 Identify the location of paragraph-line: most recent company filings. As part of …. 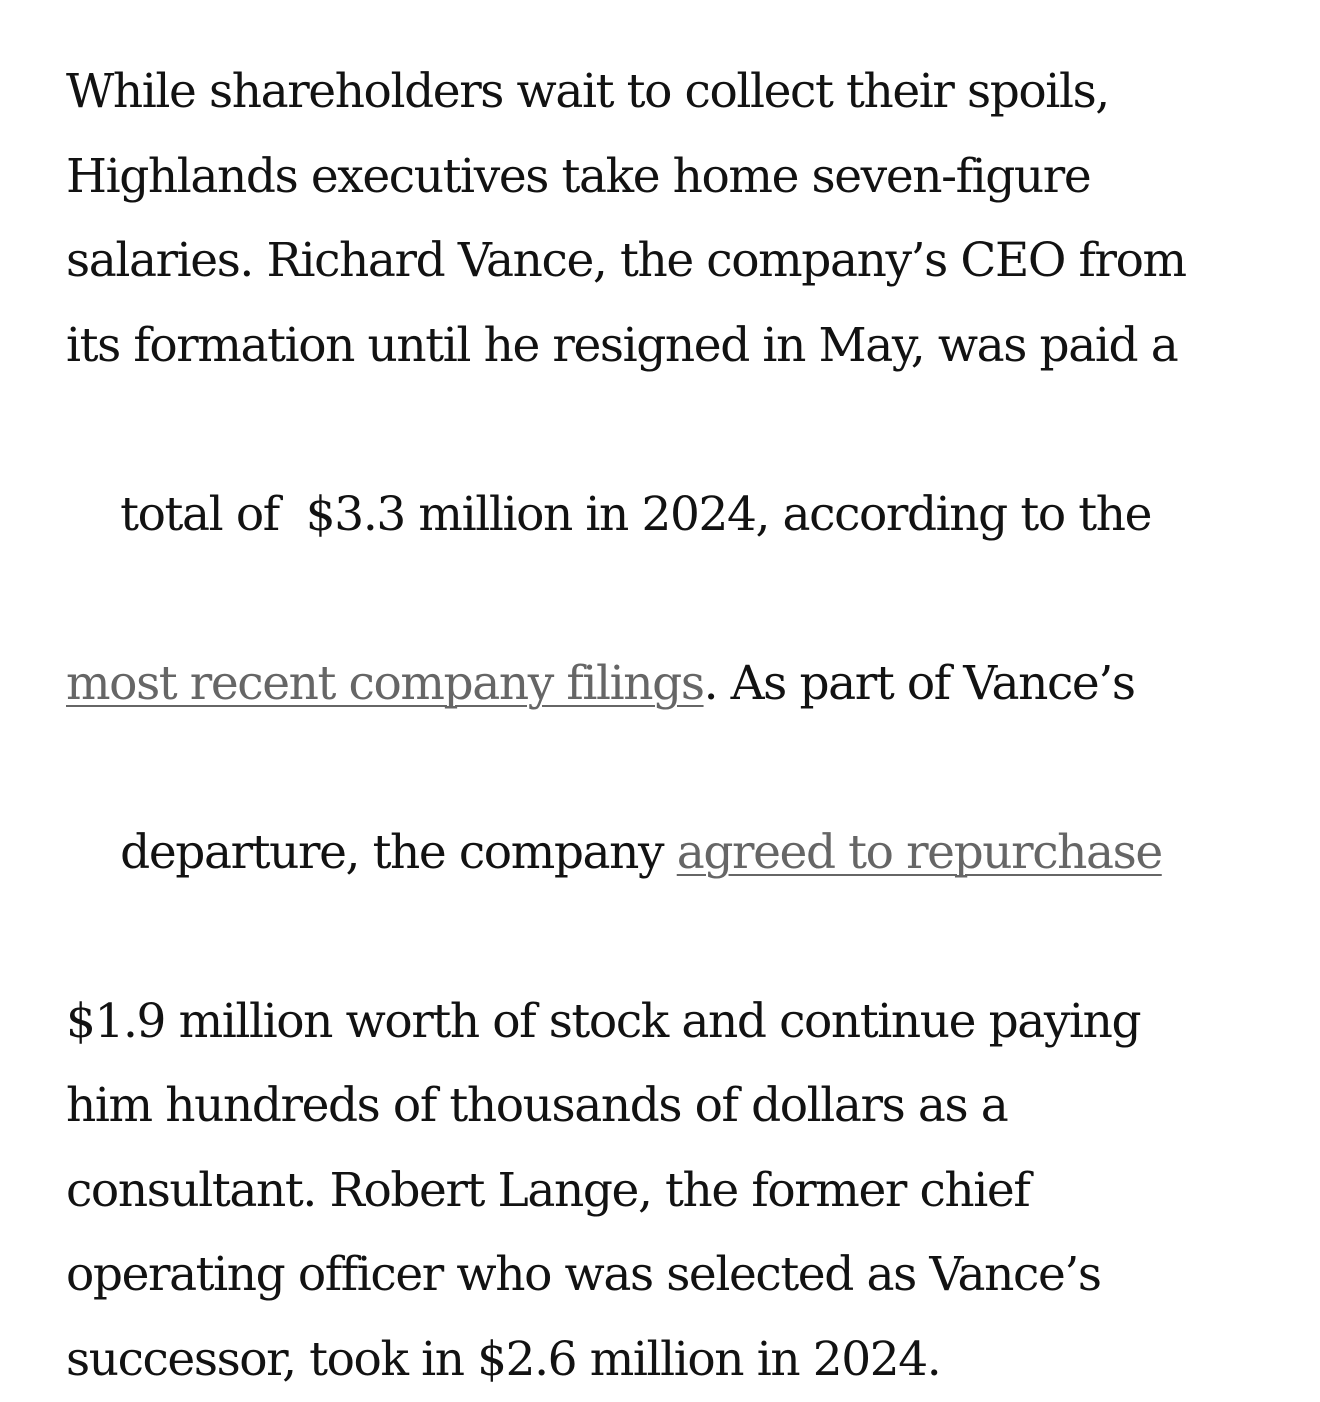
(671, 684).